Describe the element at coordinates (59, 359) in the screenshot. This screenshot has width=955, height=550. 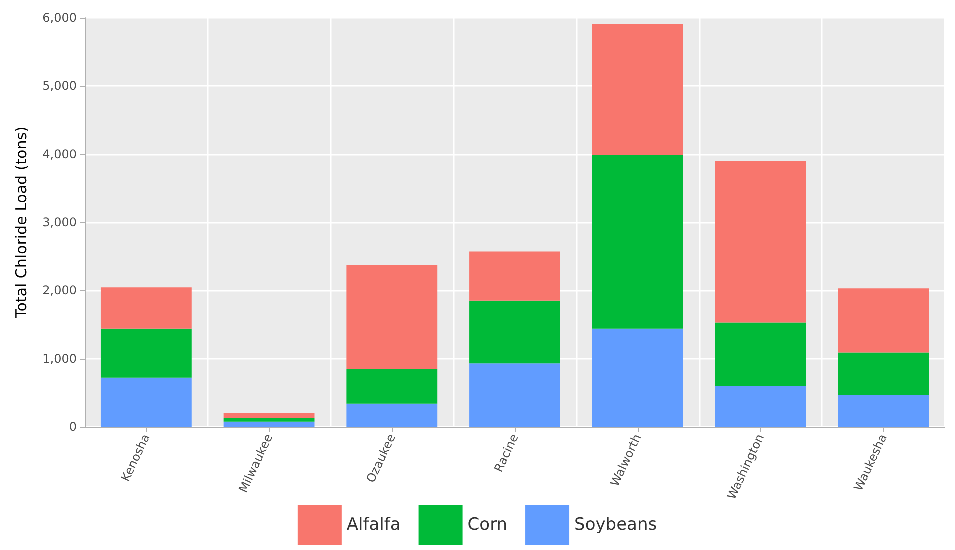
I see `y-tick-label: 1,000` at that location.